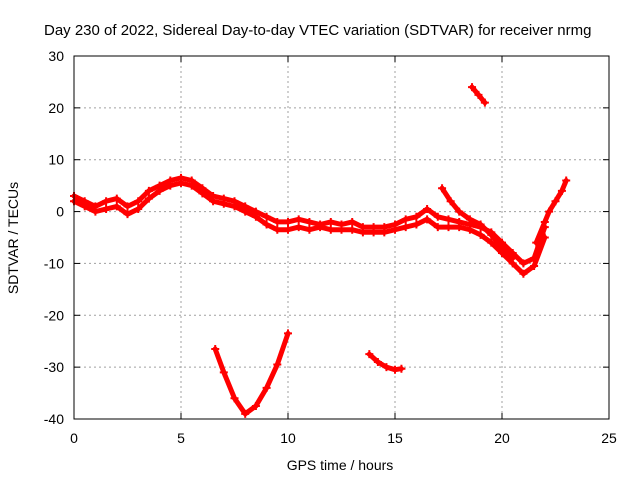  I want to click on x-tick-label: 25, so click(609, 438).